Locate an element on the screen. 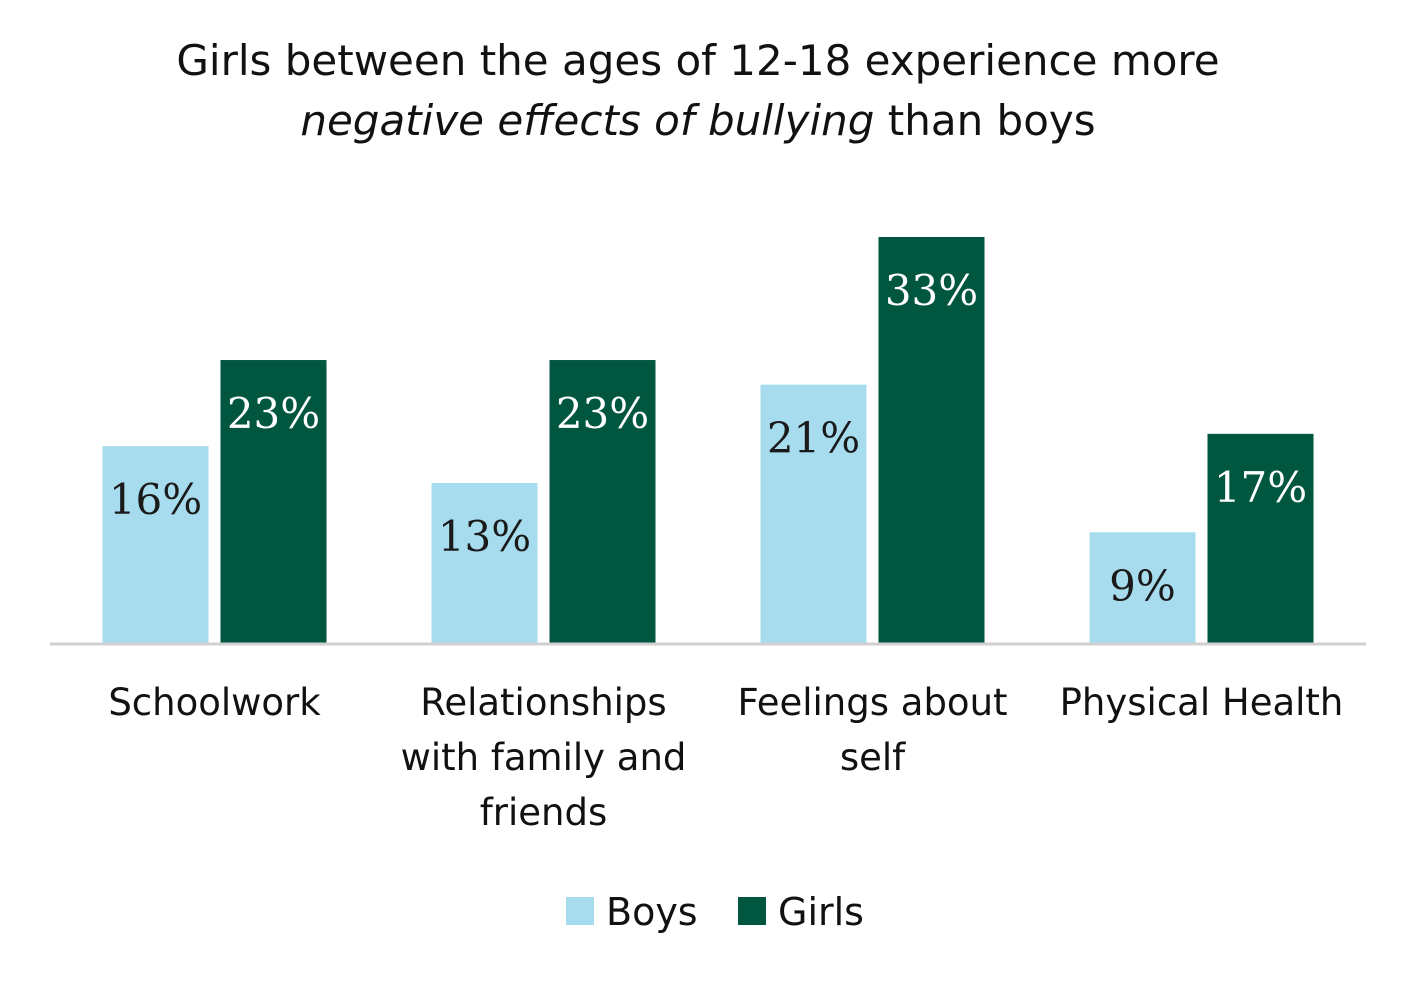 Image resolution: width=1417 pixels, height=984 pixels. legend-label-girls: Girls is located at coordinates (821, 912).